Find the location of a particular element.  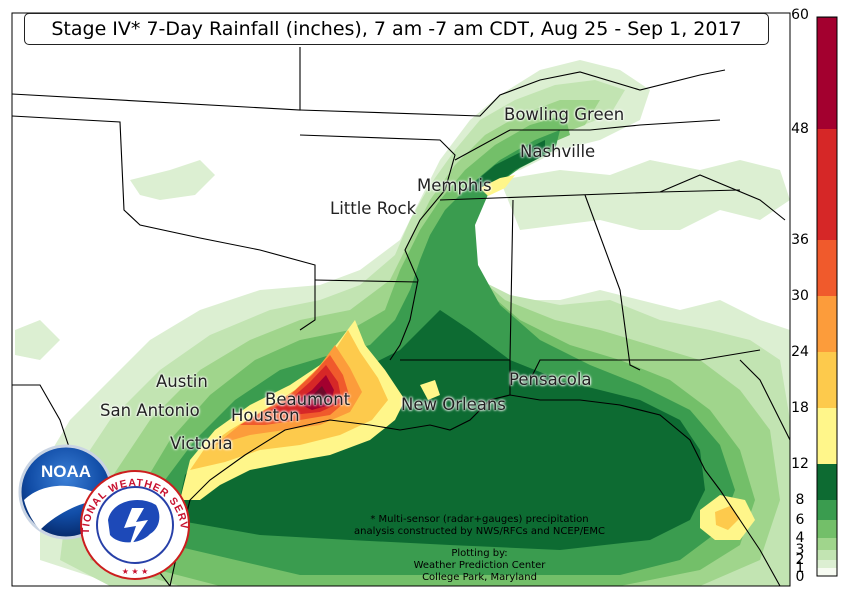

colorbar-tick-label: 24 is located at coordinates (800, 352).